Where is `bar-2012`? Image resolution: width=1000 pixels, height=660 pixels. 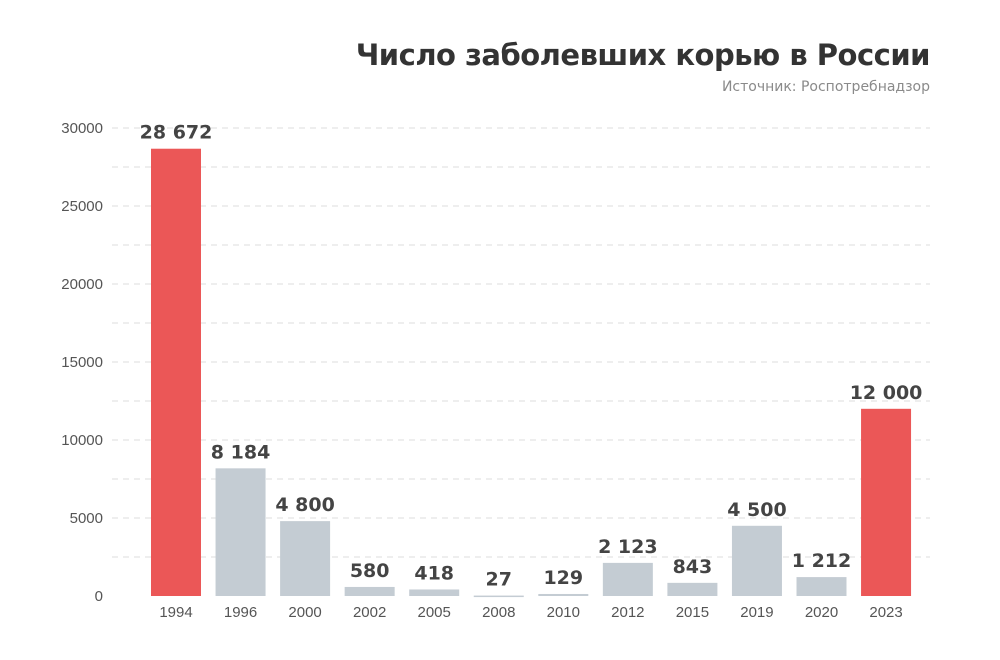
bar-2012 is located at coordinates (627, 579).